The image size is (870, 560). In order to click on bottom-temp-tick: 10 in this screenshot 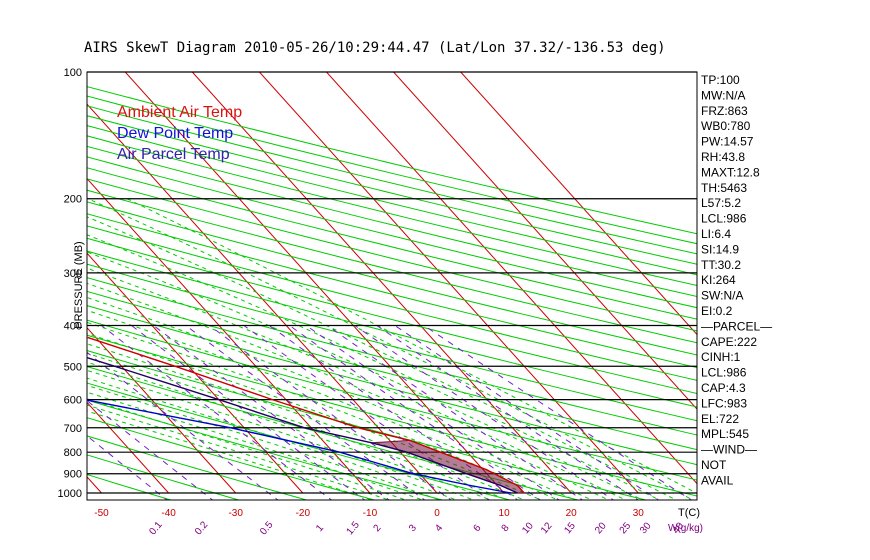, I will do `click(505, 513)`.